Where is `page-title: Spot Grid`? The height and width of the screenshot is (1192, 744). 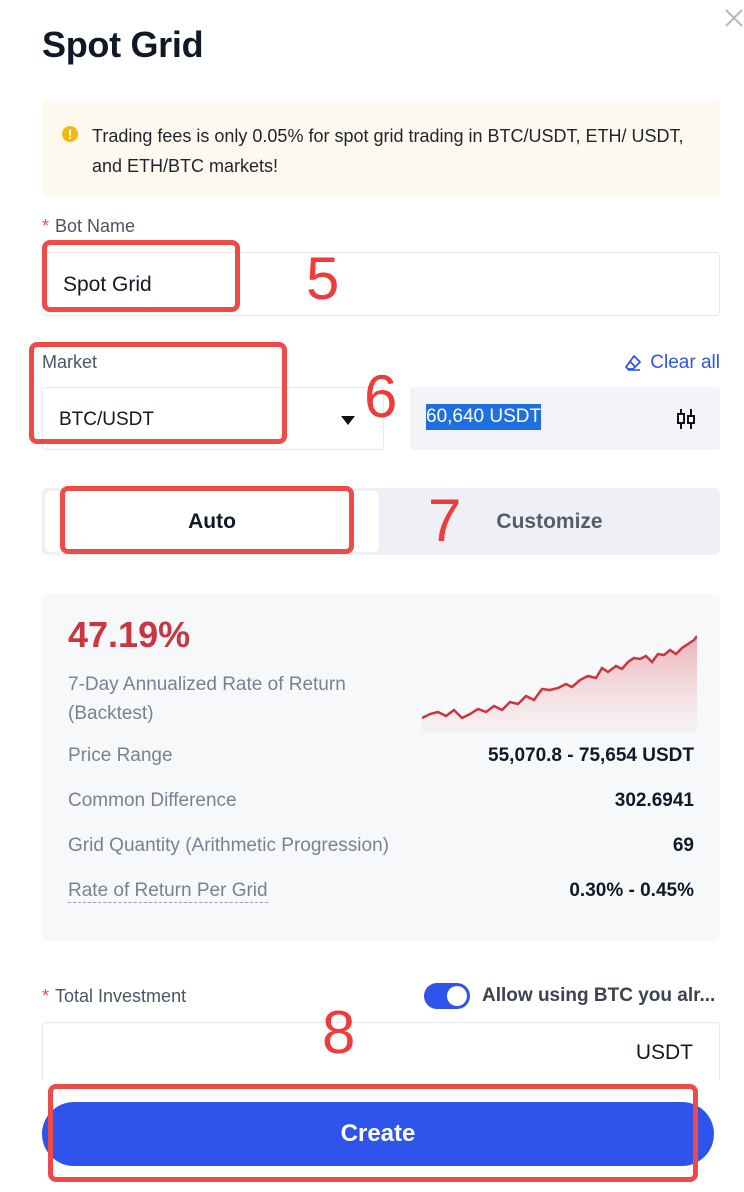 page-title: Spot Grid is located at coordinates (123, 44).